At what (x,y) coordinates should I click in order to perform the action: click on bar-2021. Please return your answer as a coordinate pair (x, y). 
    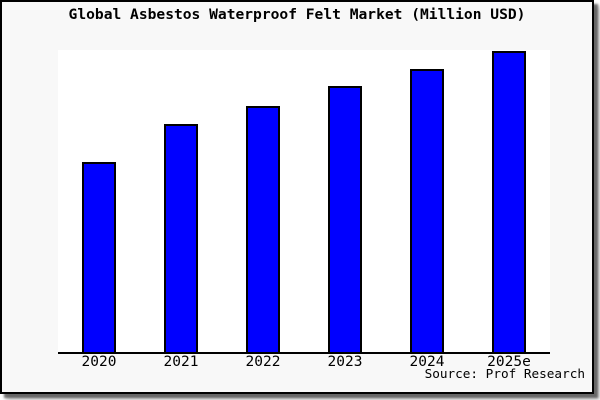
    Looking at the image, I should click on (181, 238).